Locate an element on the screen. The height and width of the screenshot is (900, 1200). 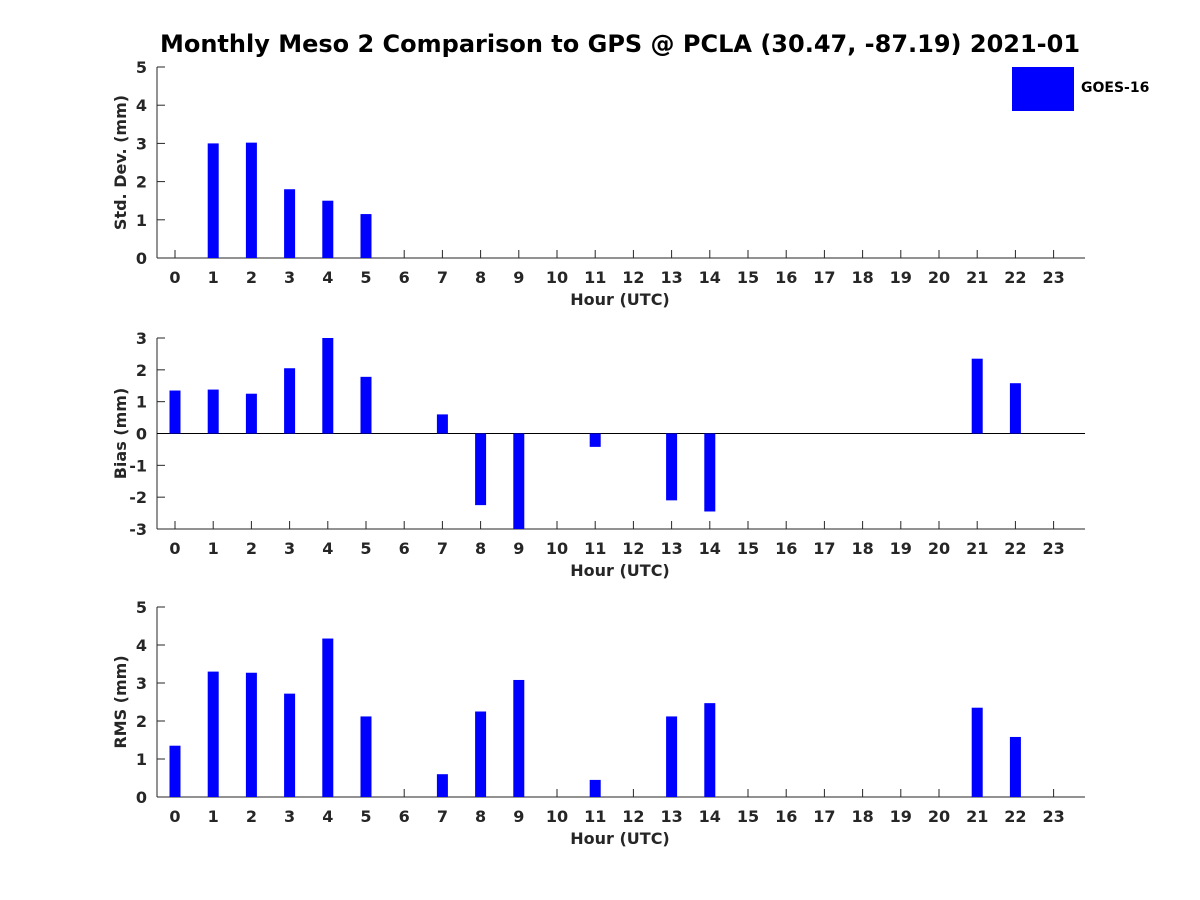
y-axis-label: Std. Dev. (mm) is located at coordinates (120, 162).